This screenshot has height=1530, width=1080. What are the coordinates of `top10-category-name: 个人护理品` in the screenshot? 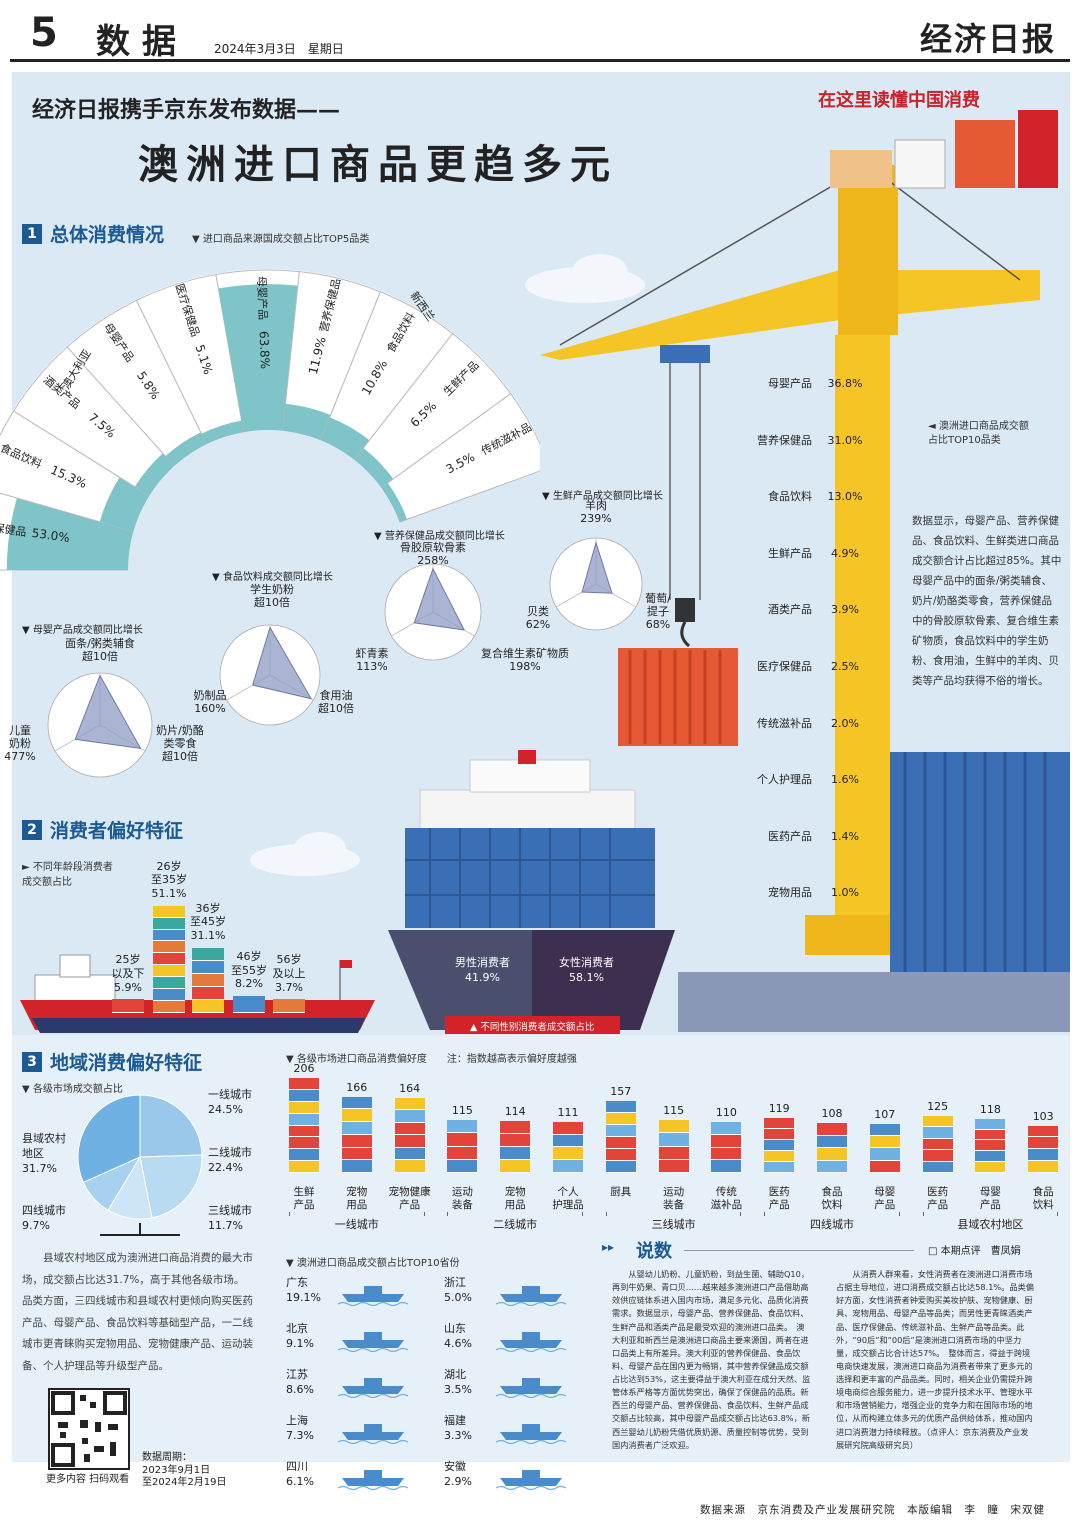 It's located at (784, 780).